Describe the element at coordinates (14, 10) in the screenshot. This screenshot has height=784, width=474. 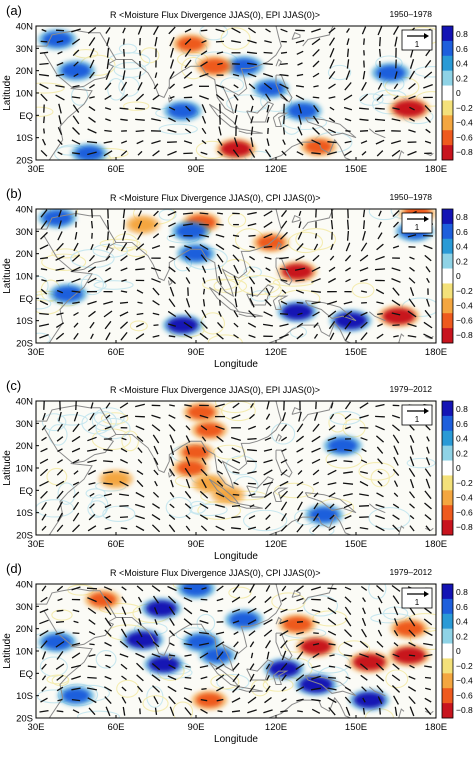
I see `panel-label: (a)` at that location.